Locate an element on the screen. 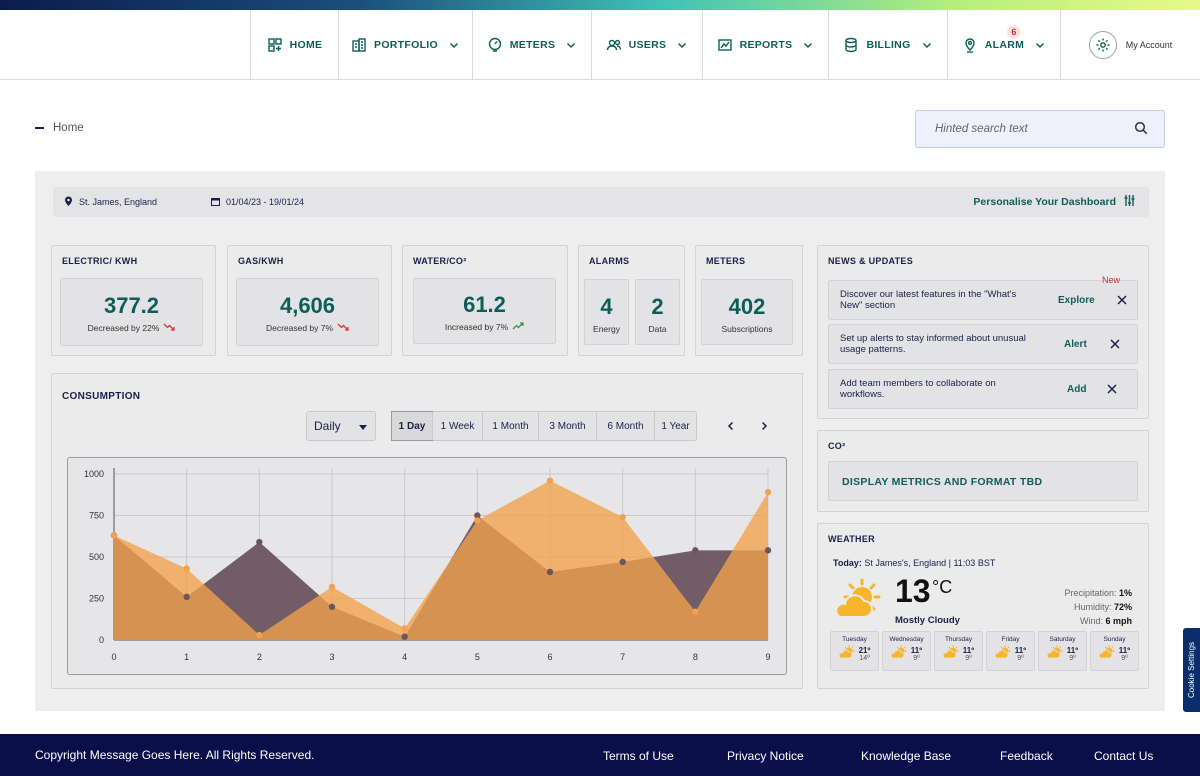  new-badge: New is located at coordinates (1111, 280).